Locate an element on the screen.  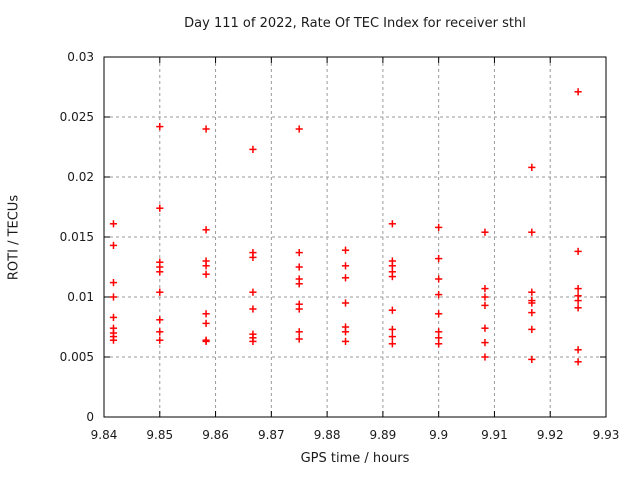
y-tick-label: 0.005 is located at coordinates (77, 357).